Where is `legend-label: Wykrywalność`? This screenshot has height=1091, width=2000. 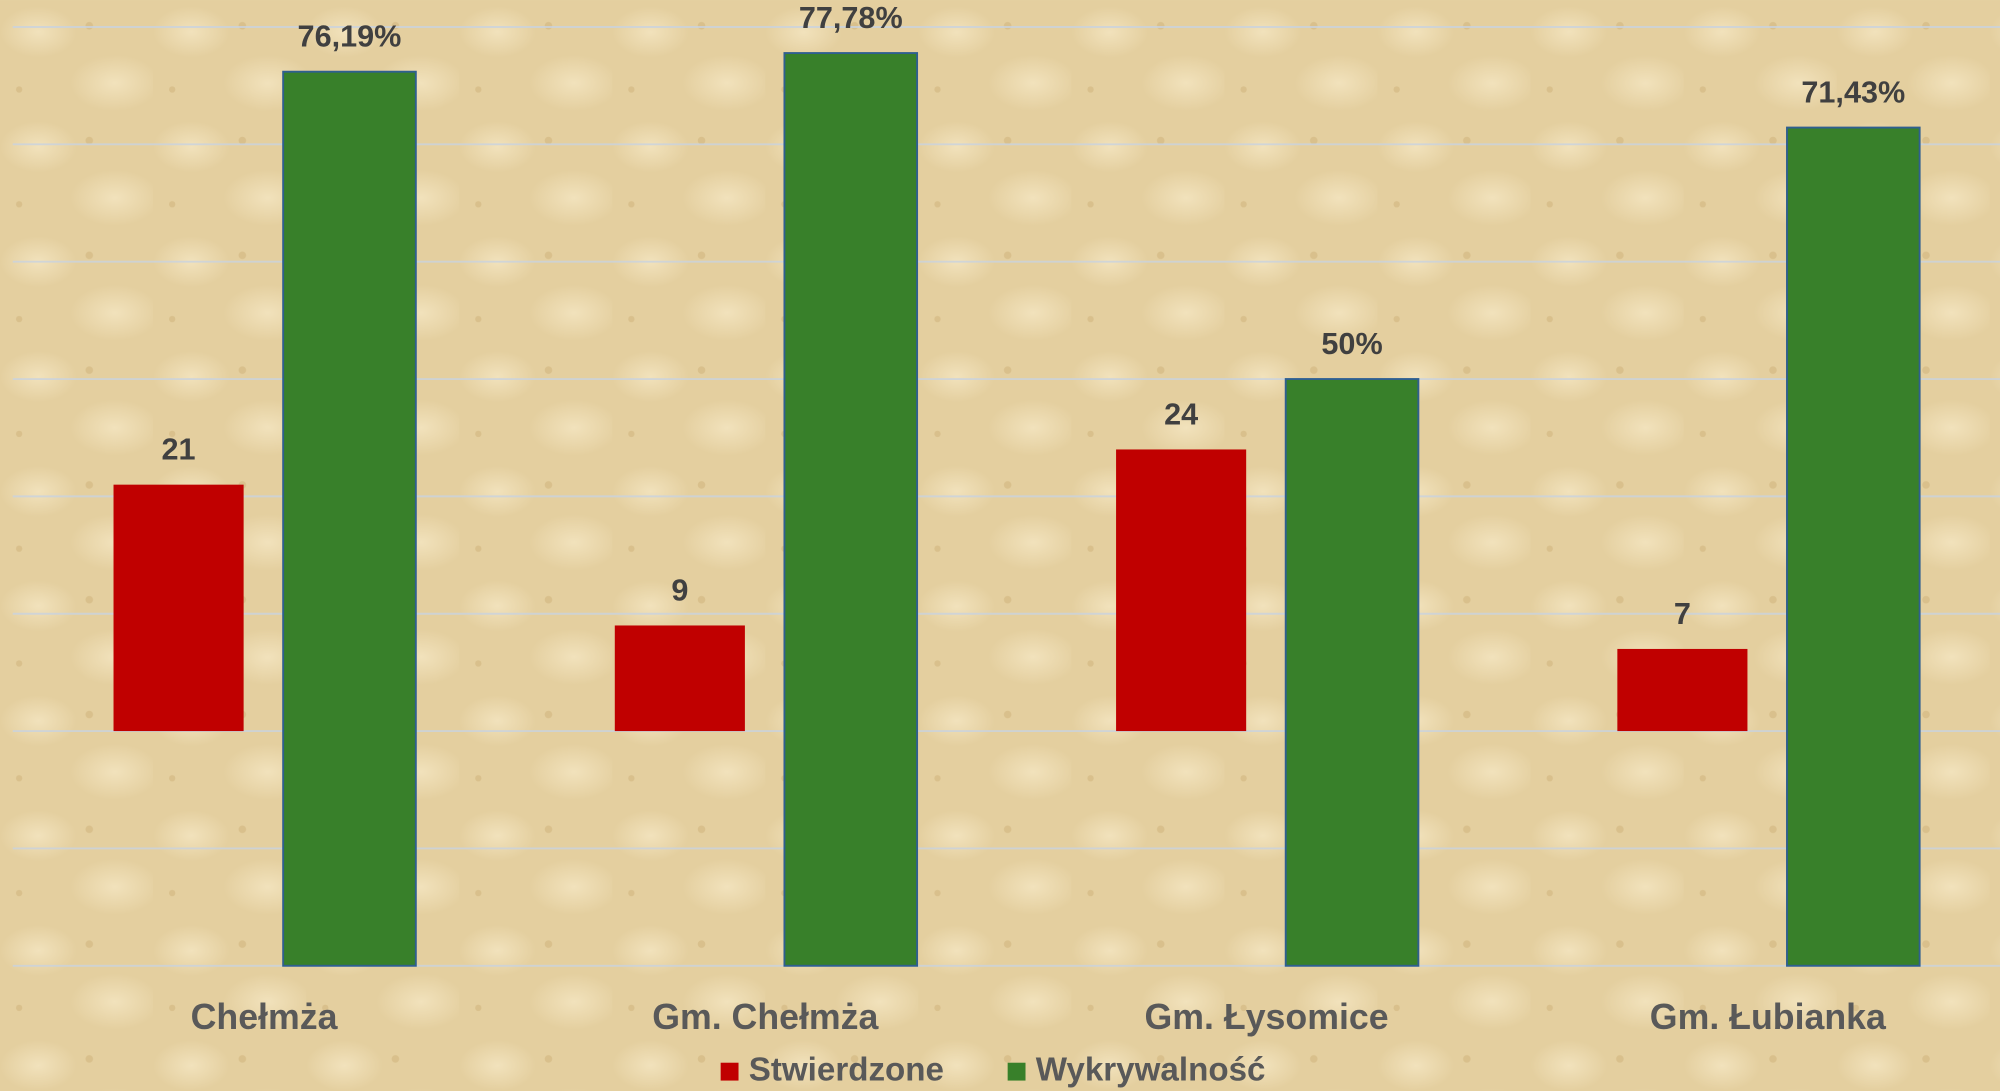 legend-label: Wykrywalność is located at coordinates (1151, 1069).